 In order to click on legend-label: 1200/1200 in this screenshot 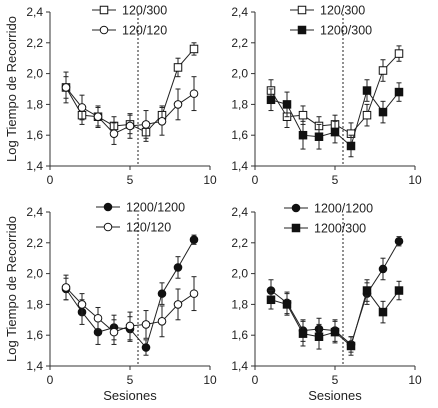, I will do `click(343, 209)`.